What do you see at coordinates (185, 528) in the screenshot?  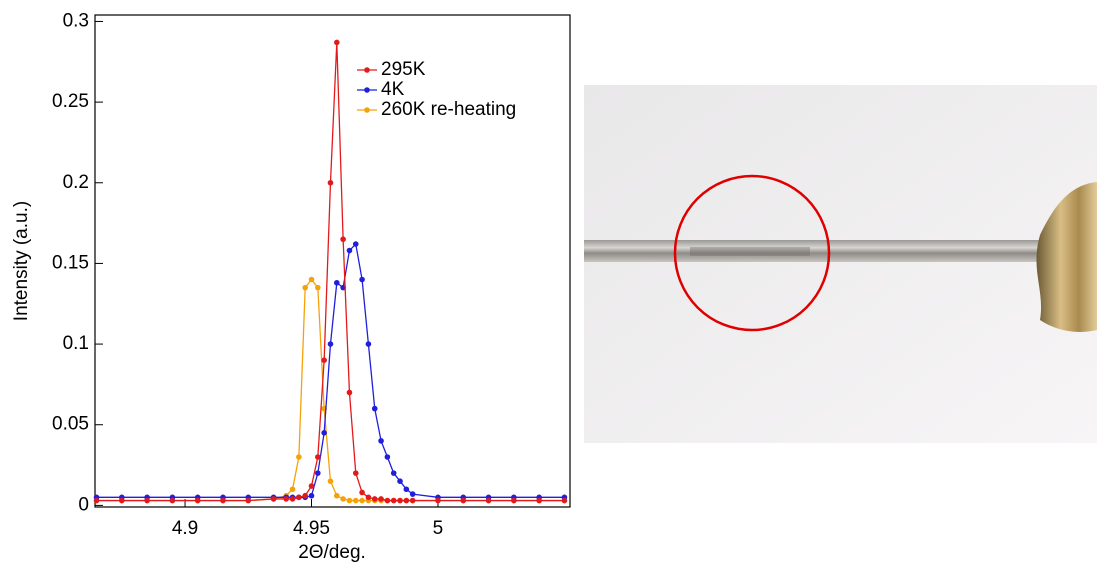 I see `x-tick-label: 4.9` at bounding box center [185, 528].